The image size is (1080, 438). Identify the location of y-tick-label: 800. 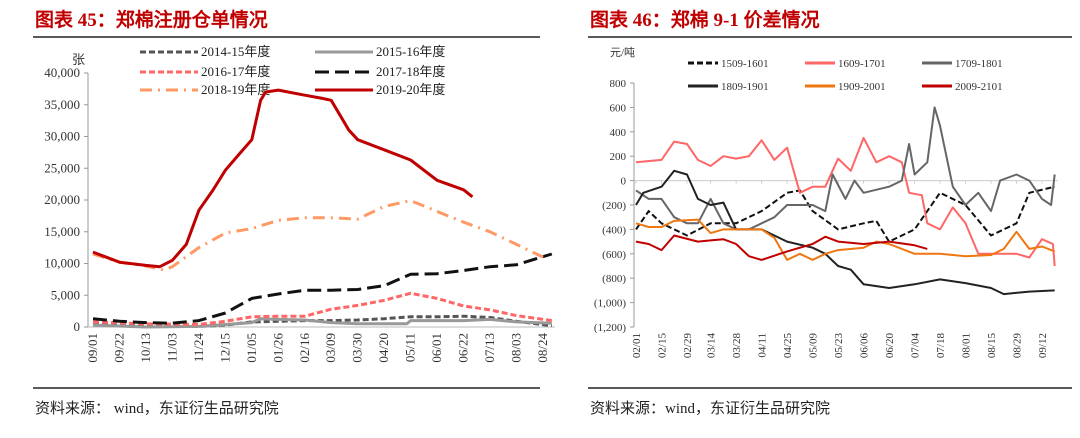
(618, 84).